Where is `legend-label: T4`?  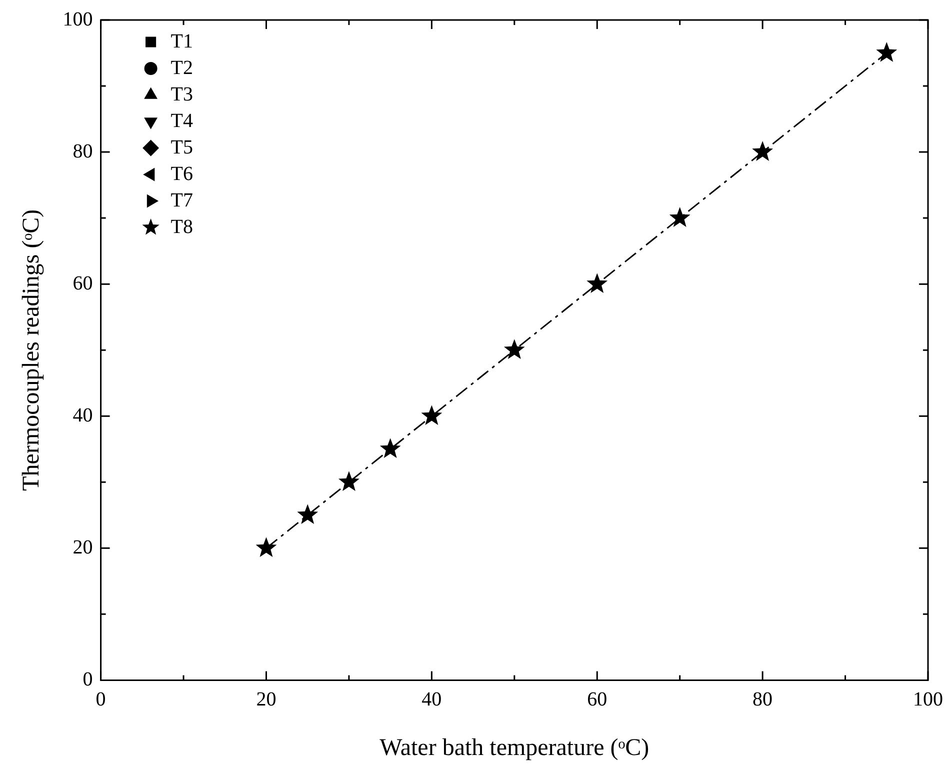 legend-label: T4 is located at coordinates (182, 121).